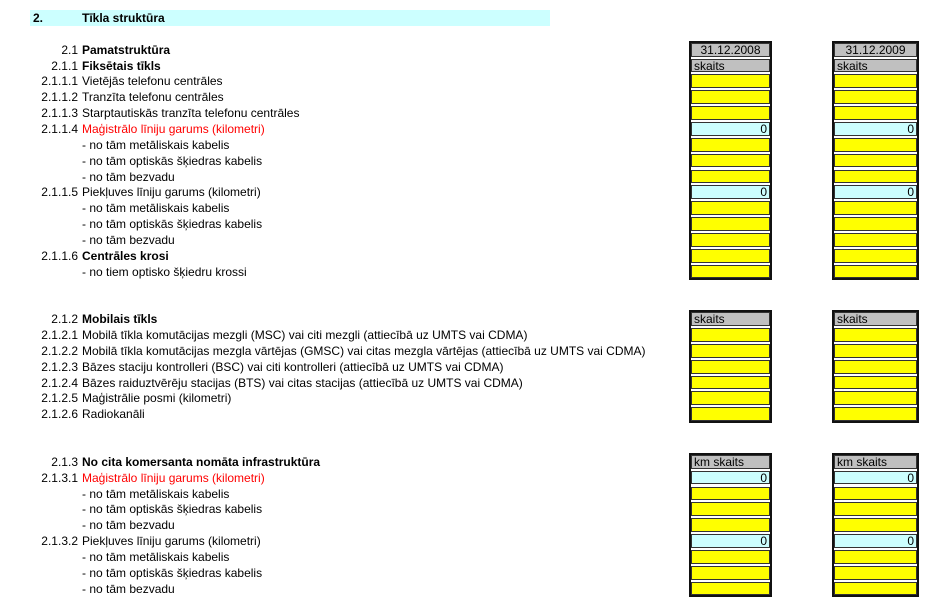 The height and width of the screenshot is (615, 945). Describe the element at coordinates (64, 65) in the screenshot. I see `row-number: 2.1.1` at that location.